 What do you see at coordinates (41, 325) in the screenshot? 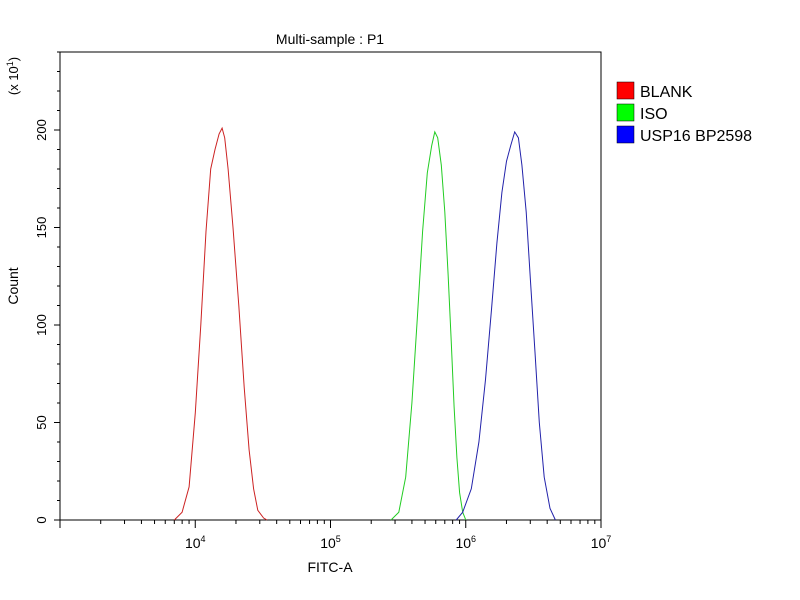
I see `y-tick-label: 100` at bounding box center [41, 325].